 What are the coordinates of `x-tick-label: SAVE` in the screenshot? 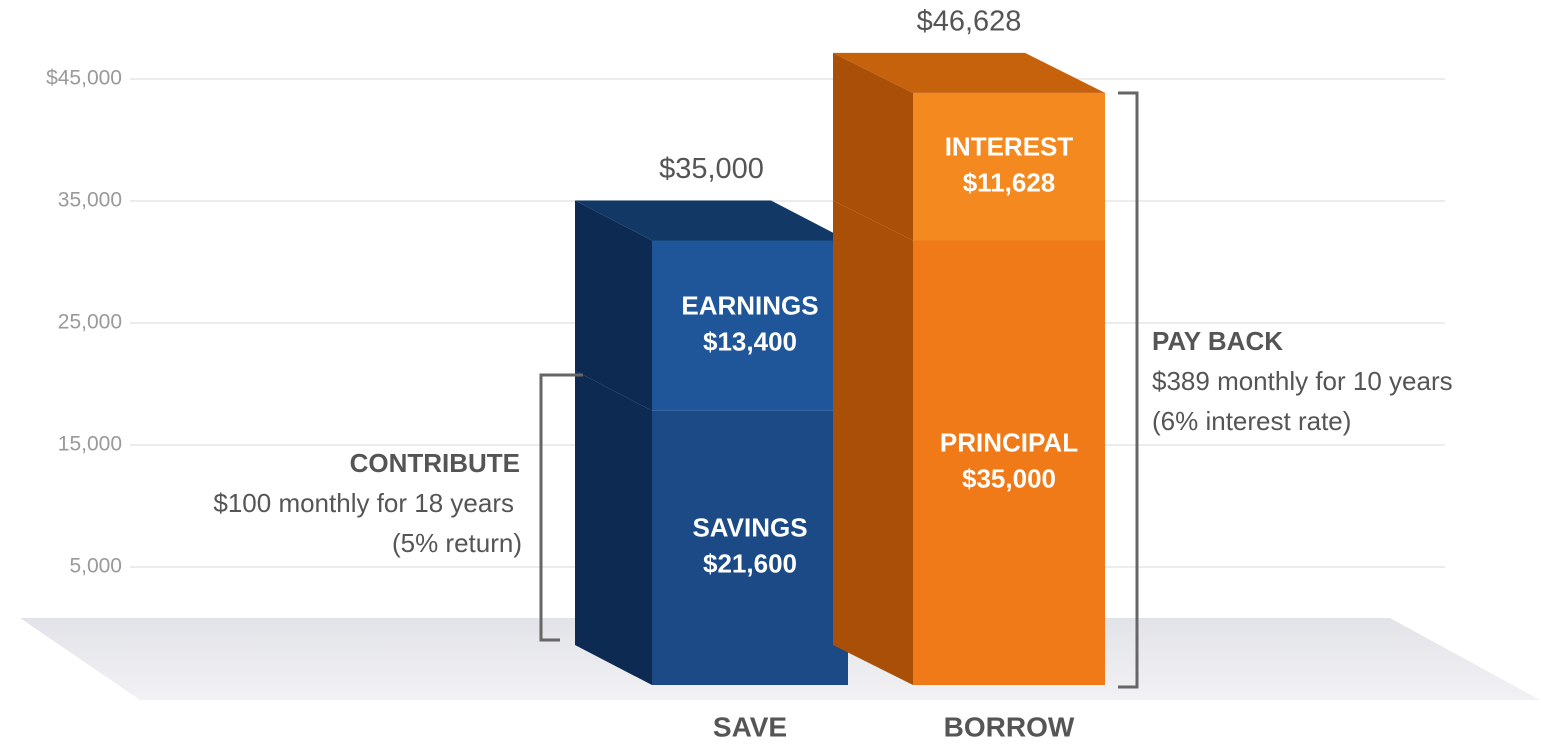 It's located at (750, 726).